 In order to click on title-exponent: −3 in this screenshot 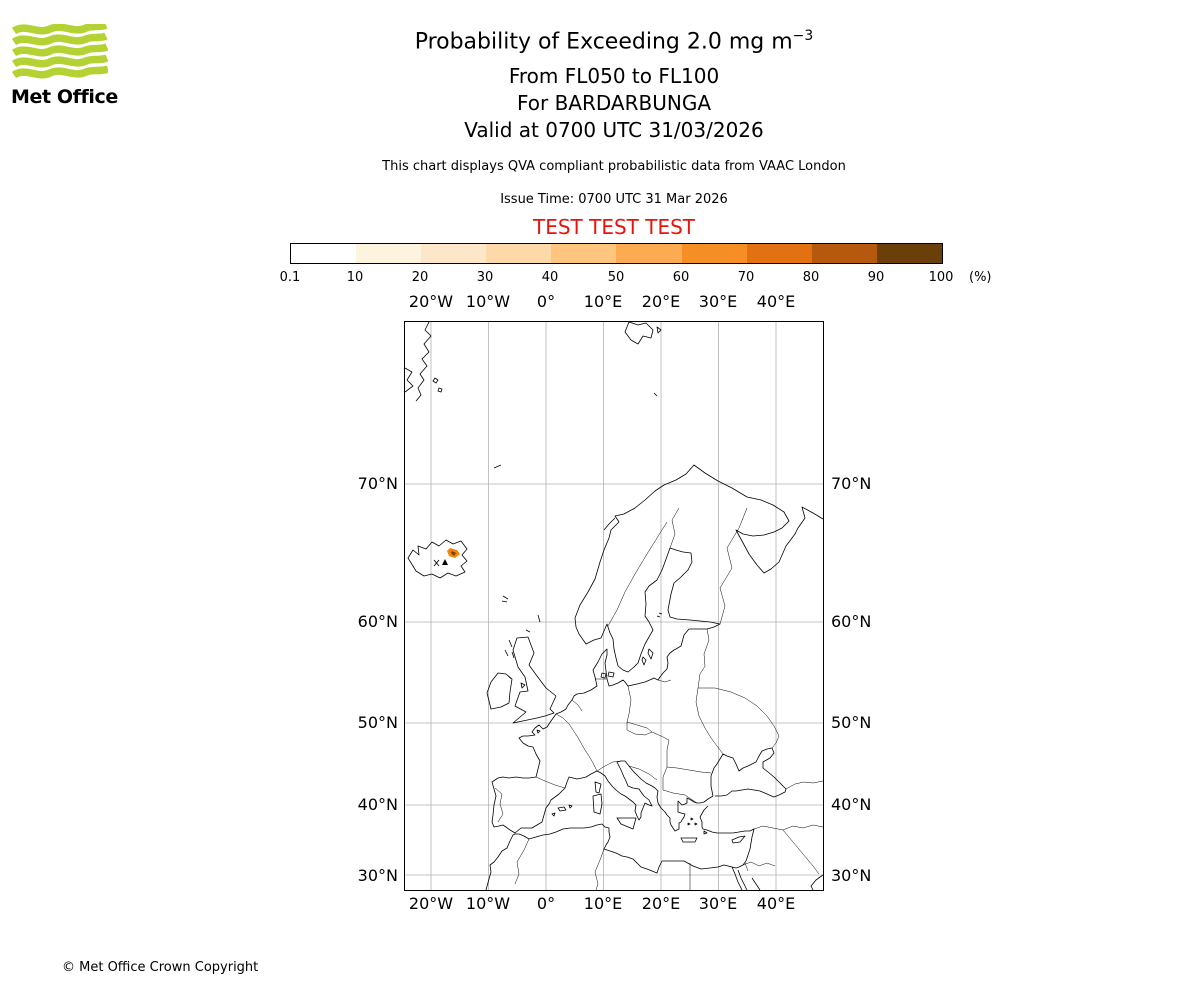, I will do `click(803, 36)`.